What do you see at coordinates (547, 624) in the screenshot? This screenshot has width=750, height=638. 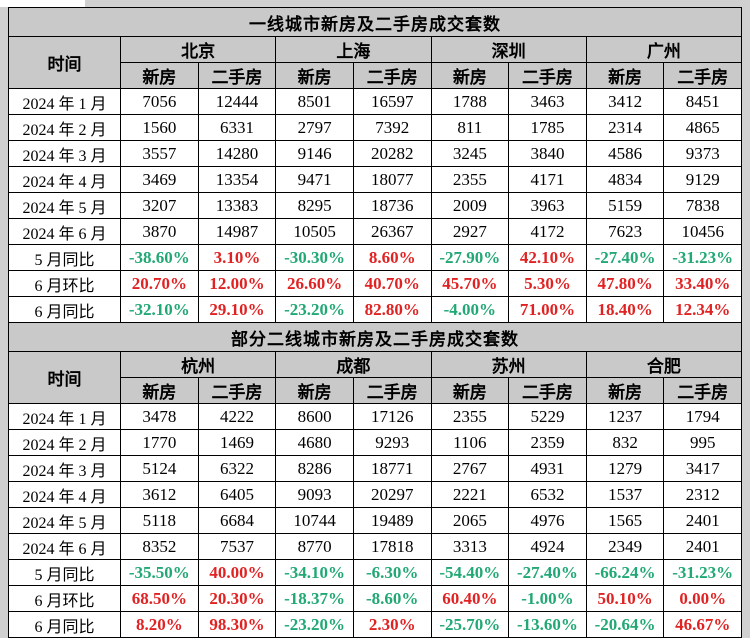 I see `percent-cell: -13.60%` at bounding box center [547, 624].